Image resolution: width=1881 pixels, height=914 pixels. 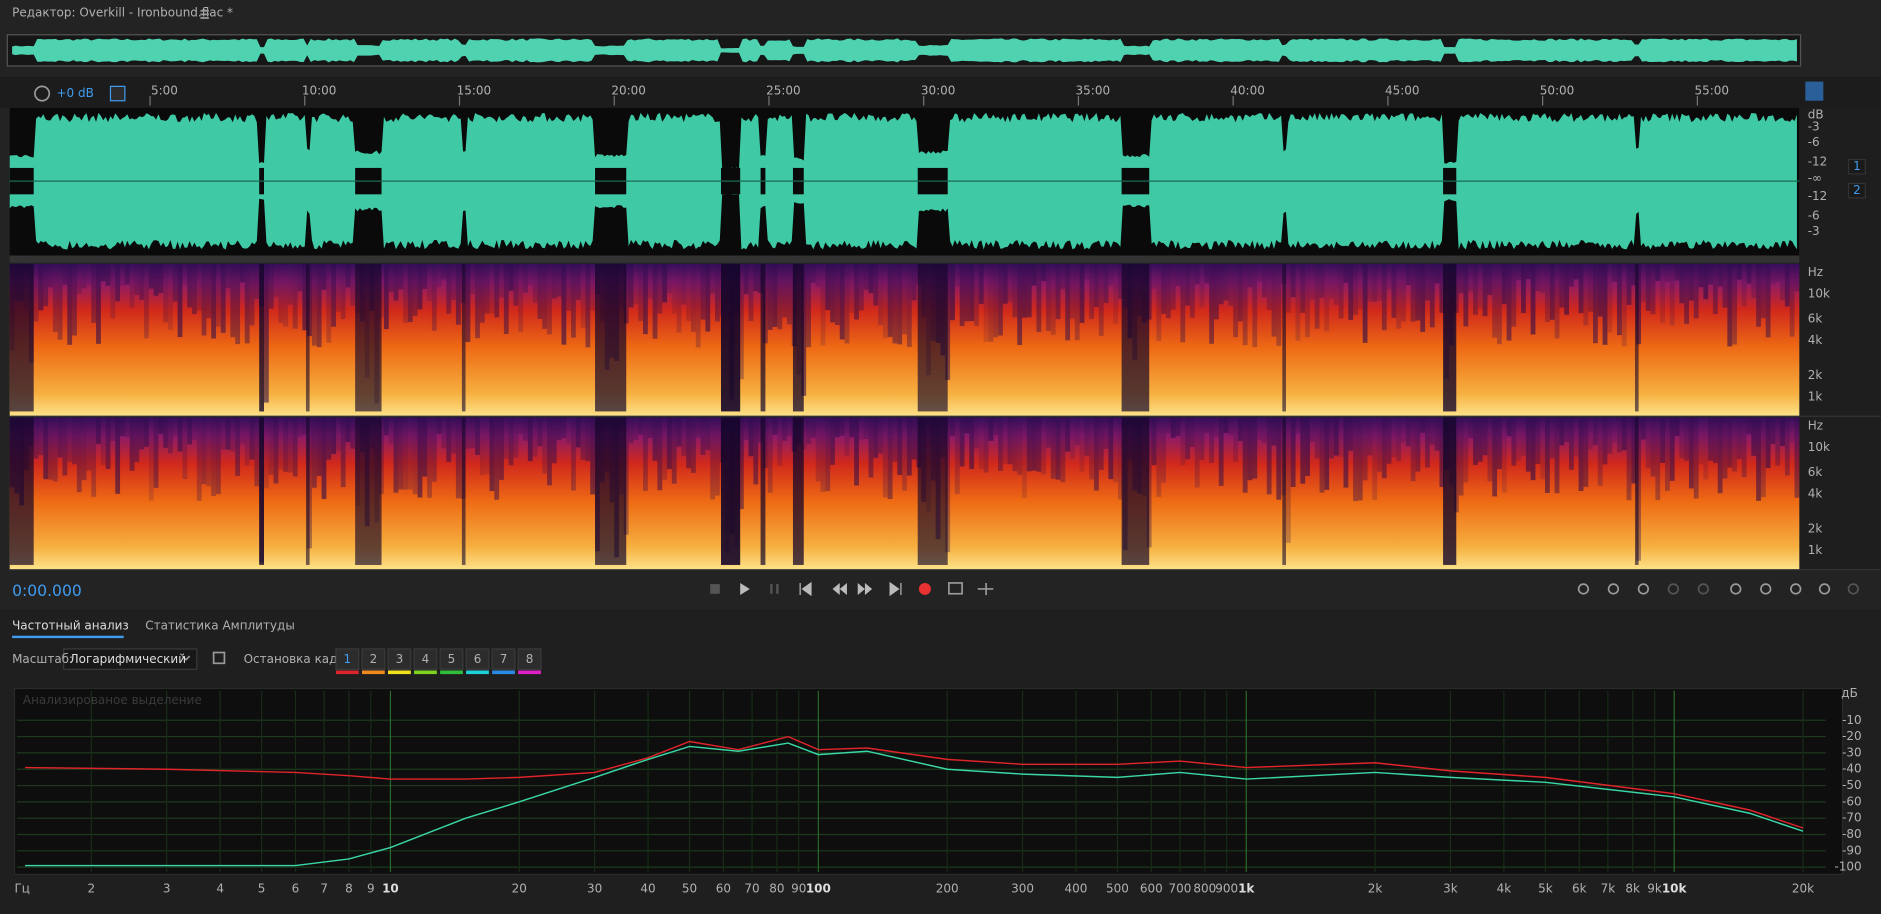 I want to click on transport-buttons, so click(x=852, y=589).